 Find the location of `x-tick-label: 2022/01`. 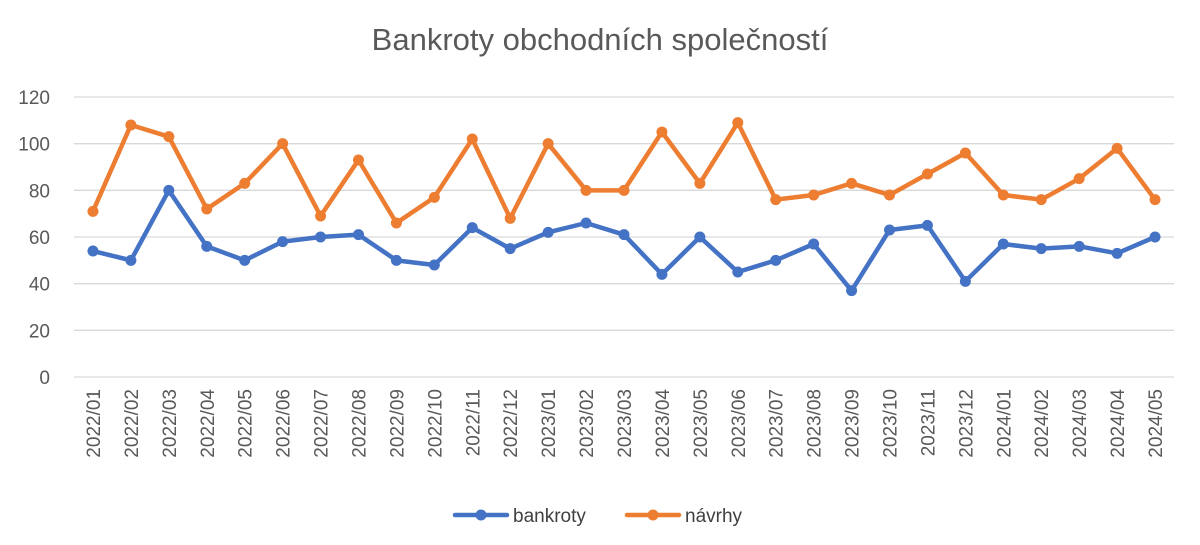

x-tick-label: 2022/01 is located at coordinates (94, 423).